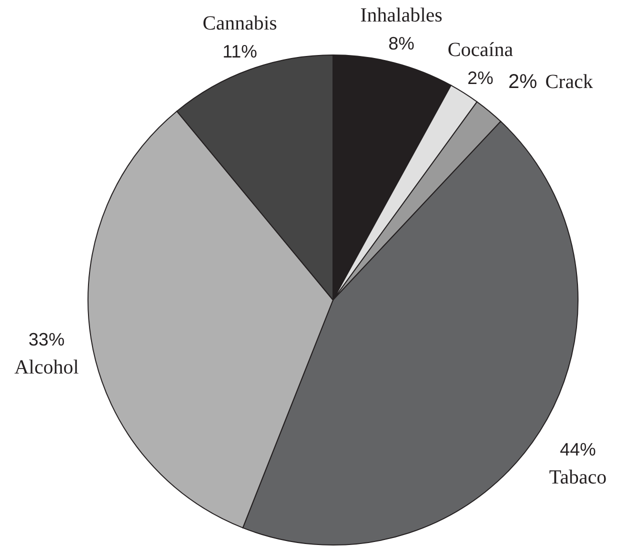  What do you see at coordinates (240, 51) in the screenshot?
I see `data-label: 11%` at bounding box center [240, 51].